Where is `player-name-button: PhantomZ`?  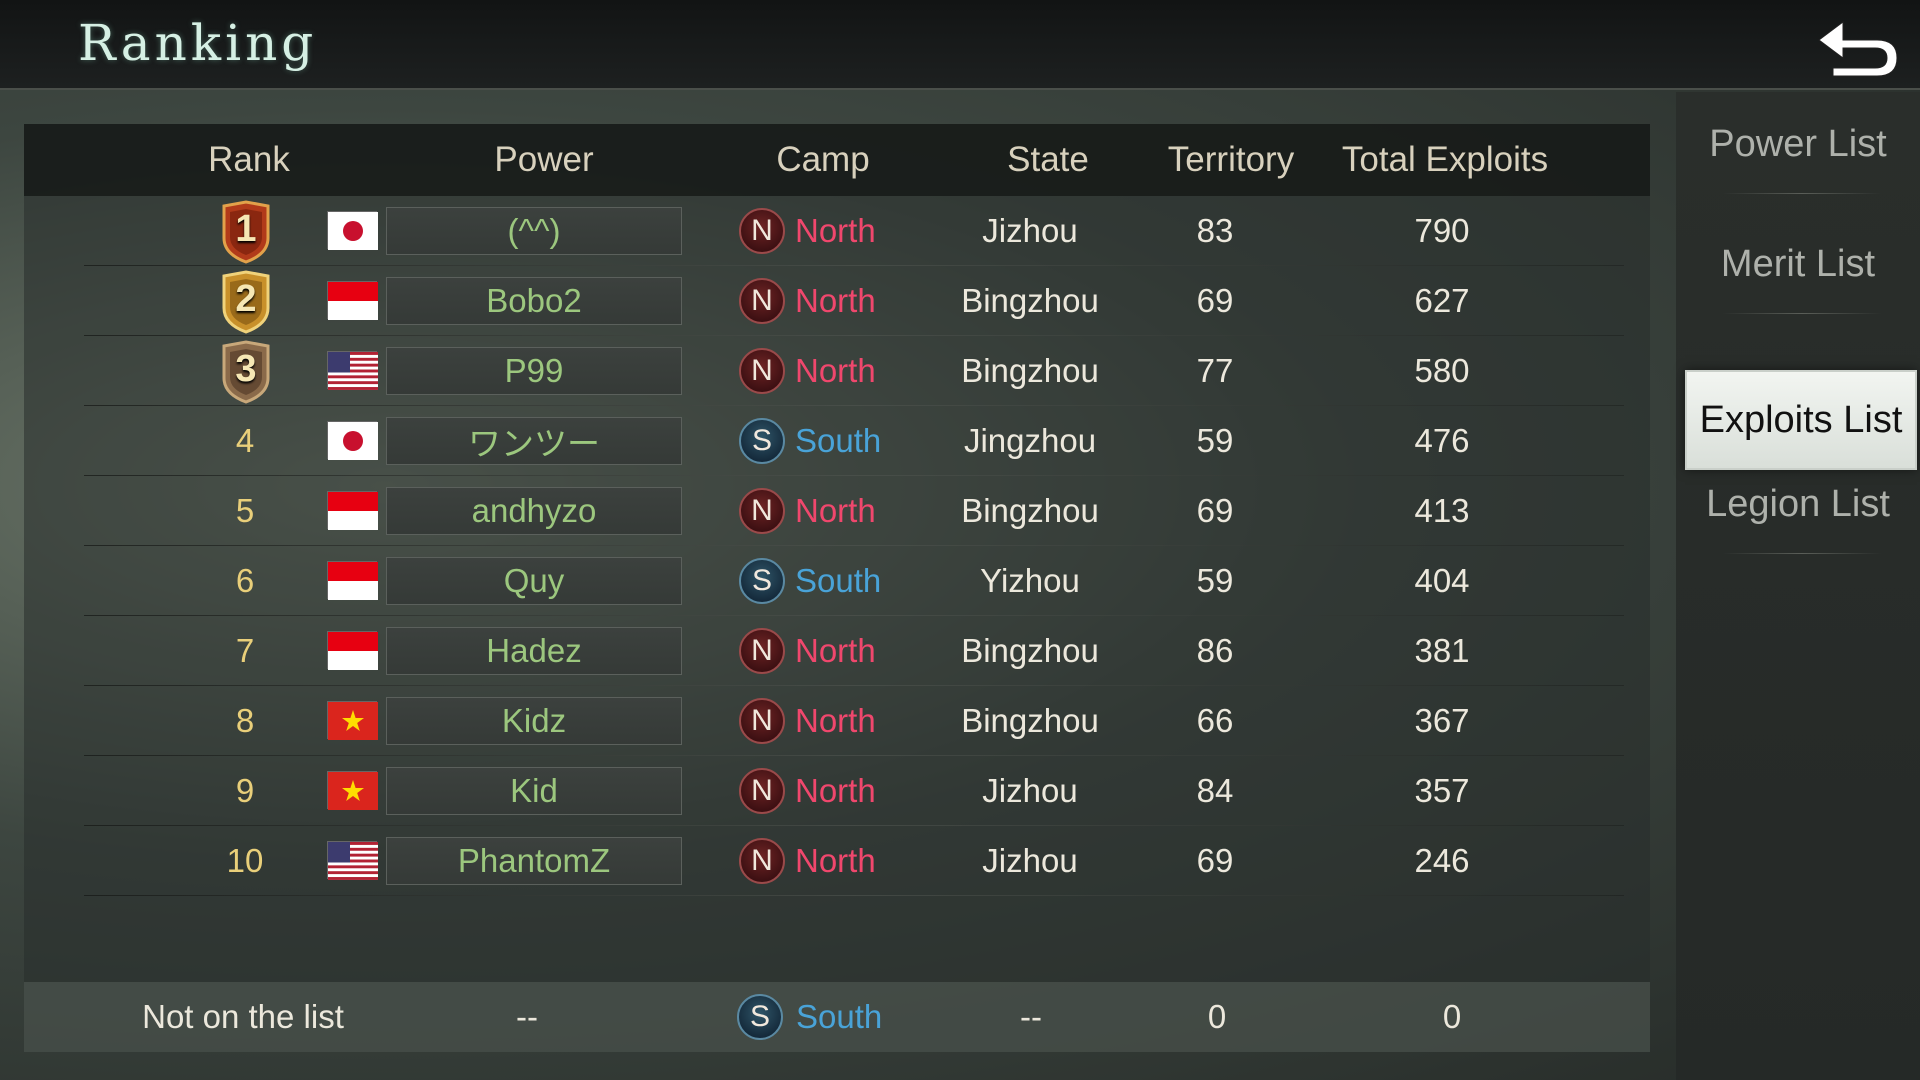 player-name-button: PhantomZ is located at coordinates (534, 861).